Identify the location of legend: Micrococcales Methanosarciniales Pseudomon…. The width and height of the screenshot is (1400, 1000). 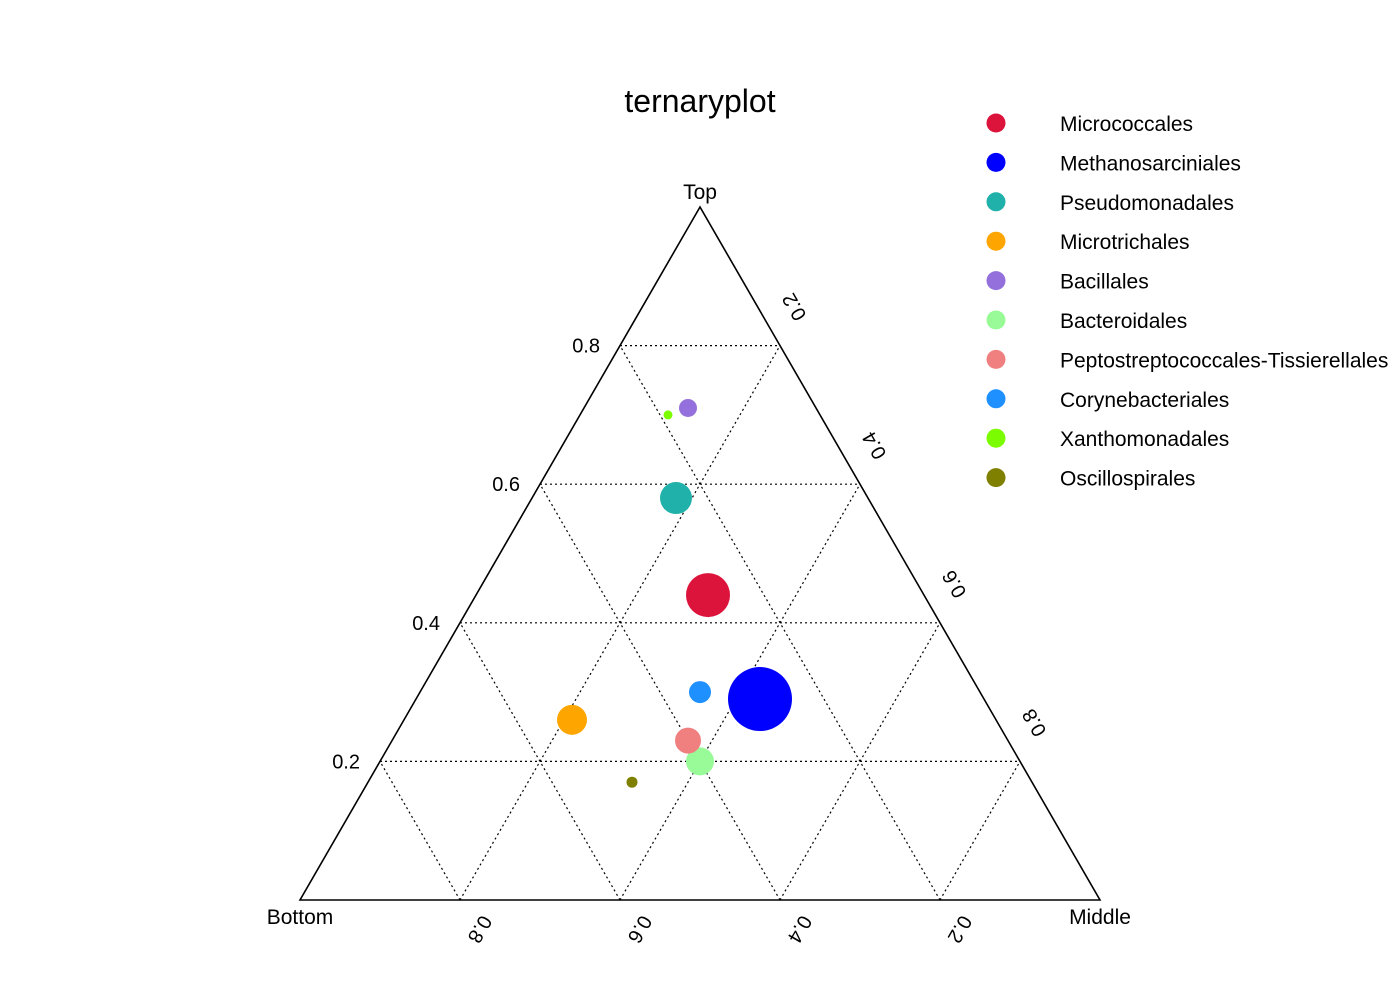
(1187, 302).